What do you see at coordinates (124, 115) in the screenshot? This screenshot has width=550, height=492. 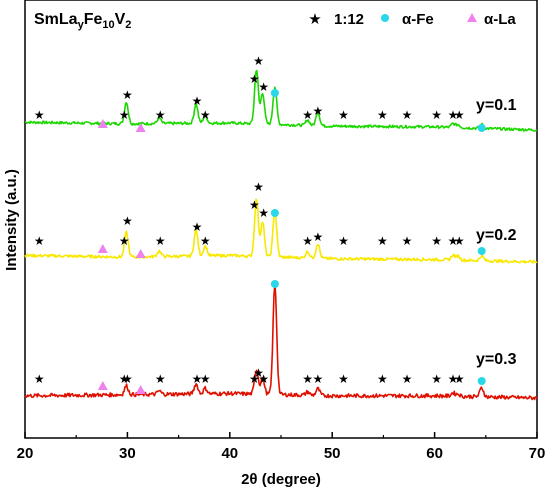 I see `star-marker-s1-1: ★` at bounding box center [124, 115].